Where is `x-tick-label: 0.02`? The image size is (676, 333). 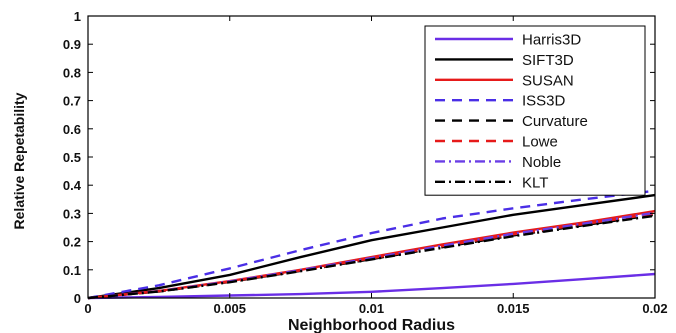 x-tick-label: 0.02 is located at coordinates (654, 308).